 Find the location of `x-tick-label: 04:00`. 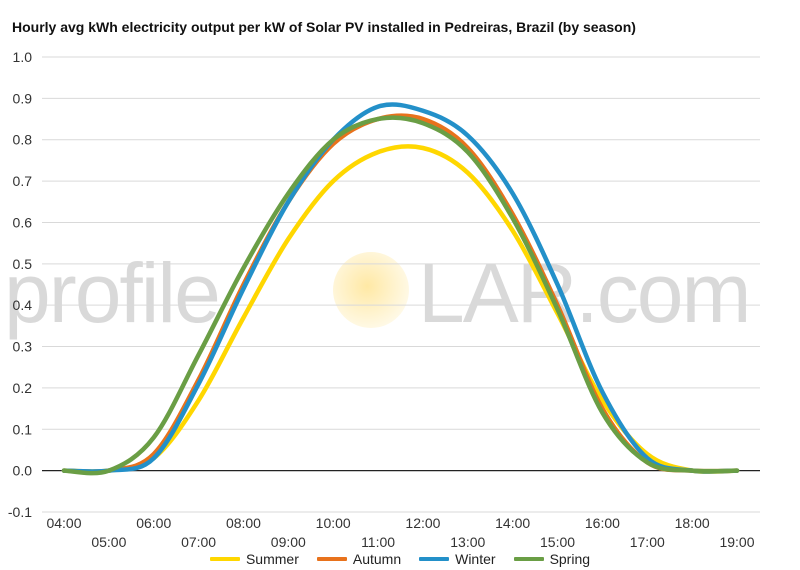

x-tick-label: 04:00 is located at coordinates (63, 523).